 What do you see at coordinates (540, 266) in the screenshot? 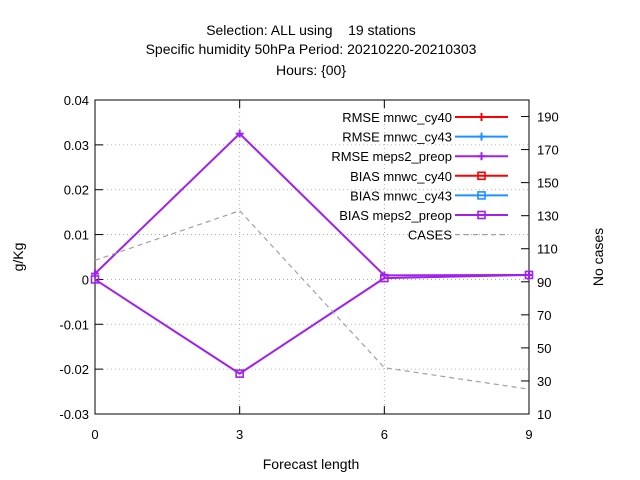
I see `y2-axis-ticks: 190 170 150 130 110 90 70 50 30 10` at bounding box center [540, 266].